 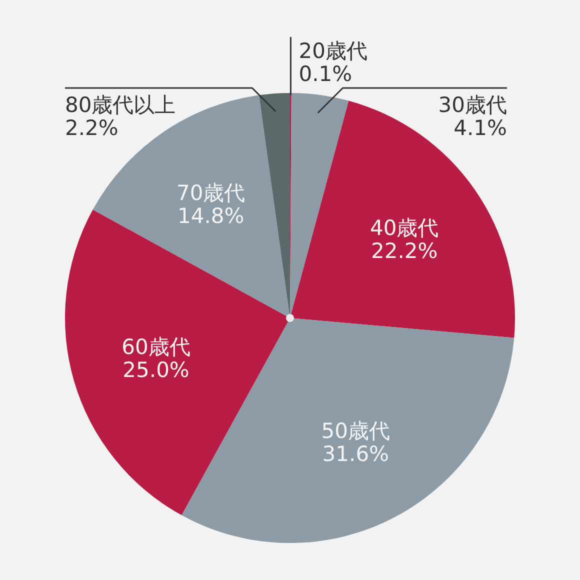 What do you see at coordinates (333, 51) in the screenshot?
I see `slice-label: 20歳代` at bounding box center [333, 51].